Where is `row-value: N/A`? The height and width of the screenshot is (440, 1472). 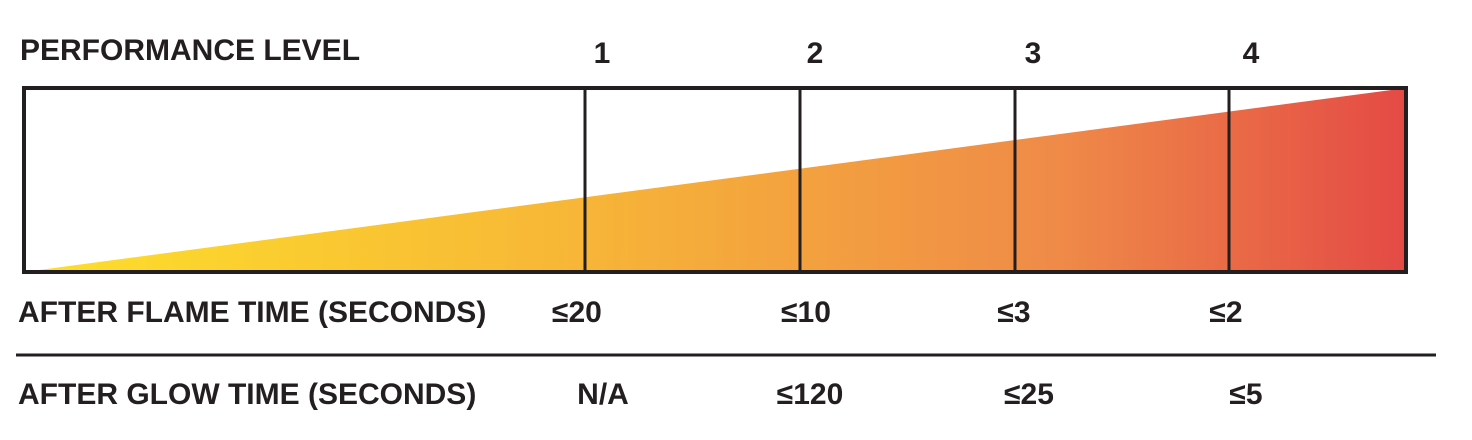
row-value: N/A is located at coordinates (603, 394).